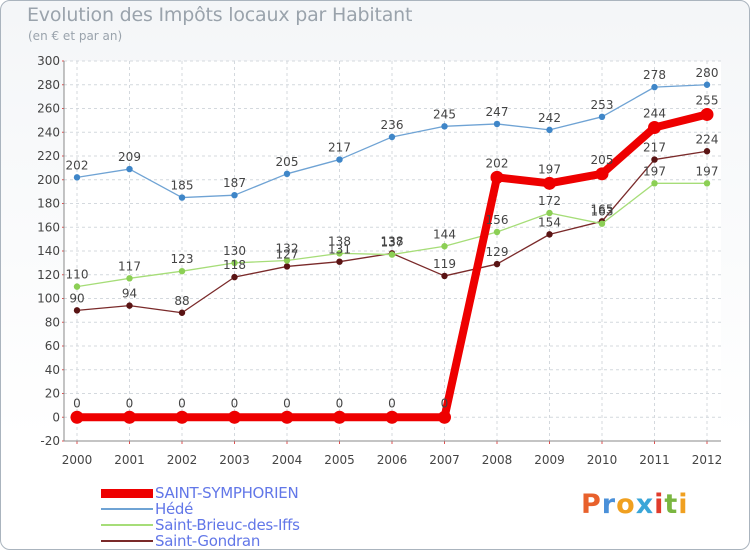 This screenshot has height=550, width=750. Describe the element at coordinates (76, 298) in the screenshot. I see `data-label: 90` at that location.